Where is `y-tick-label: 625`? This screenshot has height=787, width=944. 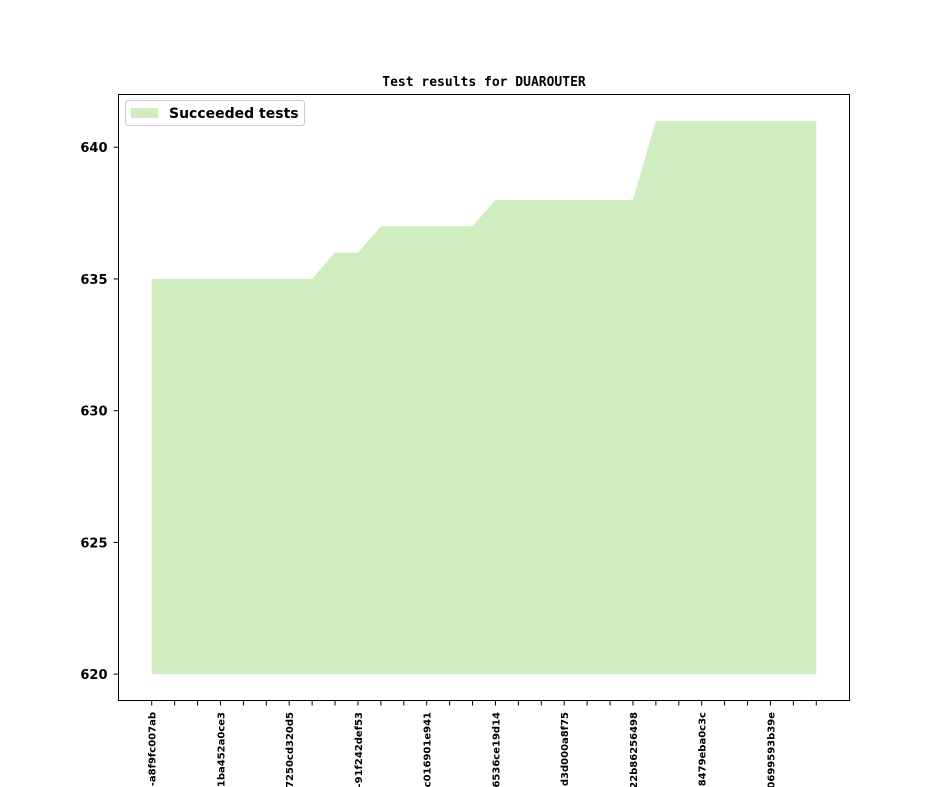 y-tick-label: 625 is located at coordinates (93, 543).